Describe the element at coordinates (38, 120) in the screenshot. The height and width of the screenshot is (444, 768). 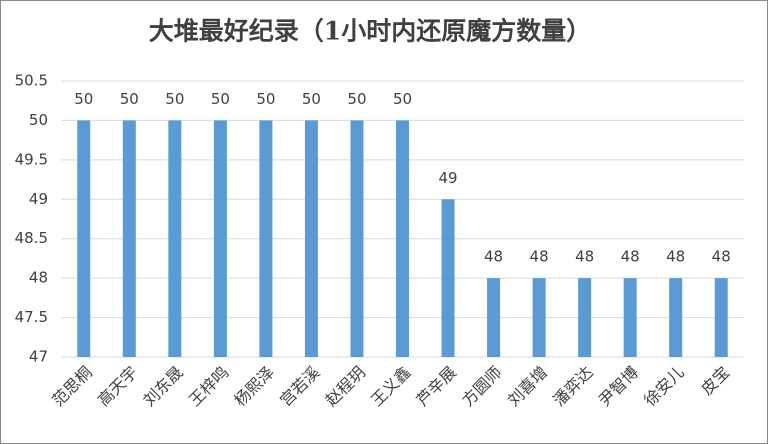
I see `y-tick-label: 50` at that location.